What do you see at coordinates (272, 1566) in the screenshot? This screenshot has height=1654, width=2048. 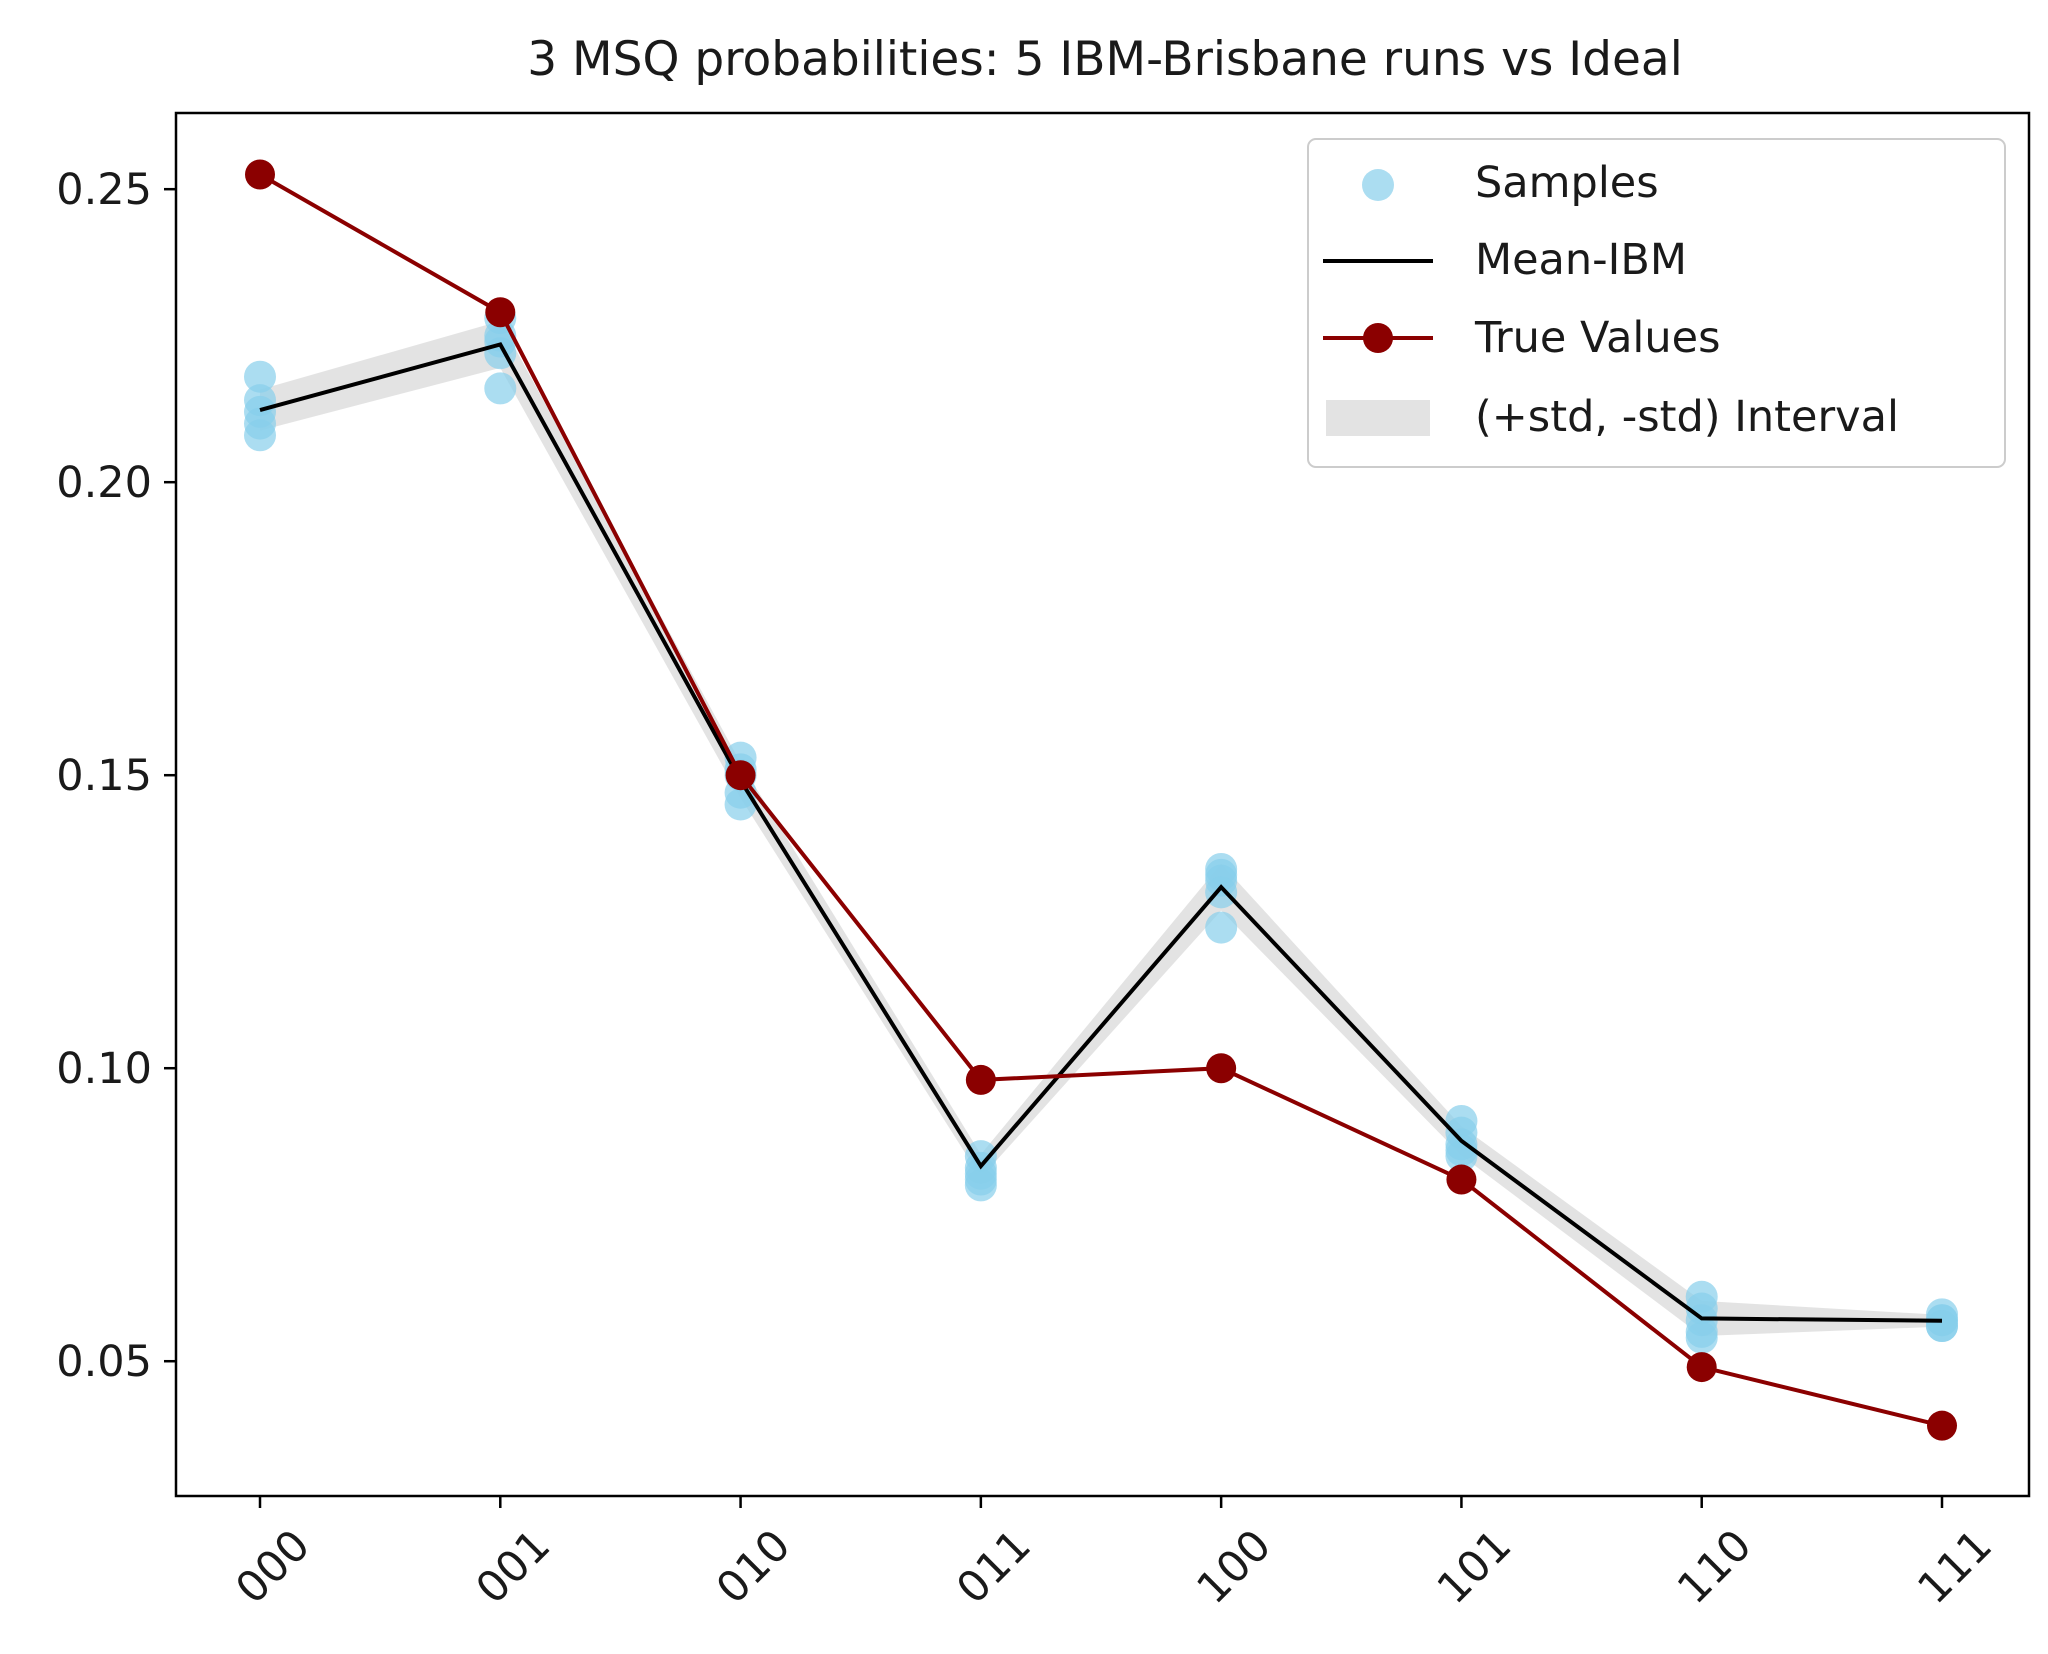 I see `x-tick-label: 000` at bounding box center [272, 1566].